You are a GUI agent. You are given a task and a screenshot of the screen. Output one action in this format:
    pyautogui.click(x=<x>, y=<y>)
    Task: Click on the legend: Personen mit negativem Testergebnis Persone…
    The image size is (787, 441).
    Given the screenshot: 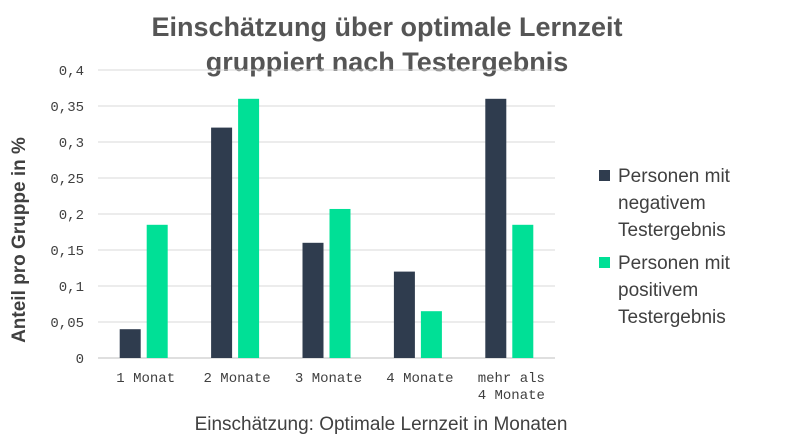 What is the action you would take?
    pyautogui.click(x=665, y=247)
    